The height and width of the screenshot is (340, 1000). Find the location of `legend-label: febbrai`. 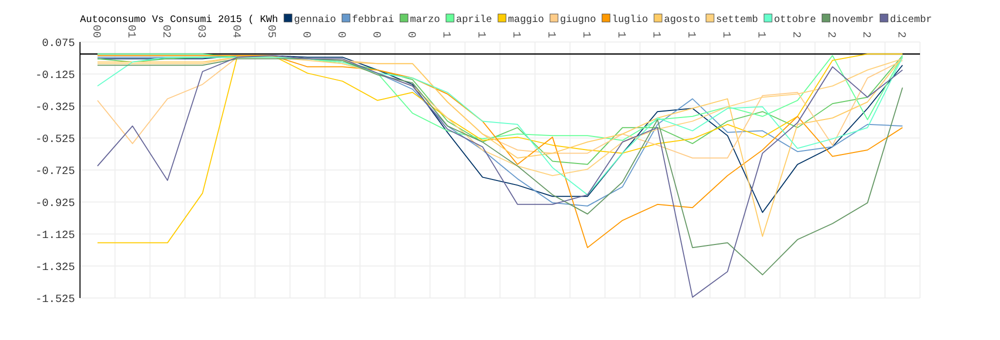

legend-label: febbrai is located at coordinates (373, 20).